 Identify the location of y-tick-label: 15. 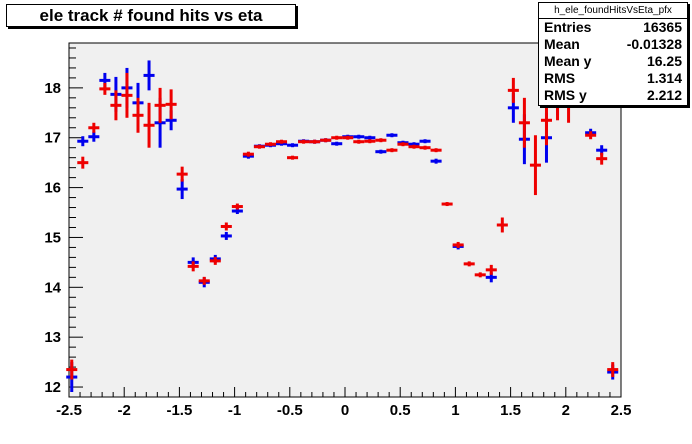
(52, 237).